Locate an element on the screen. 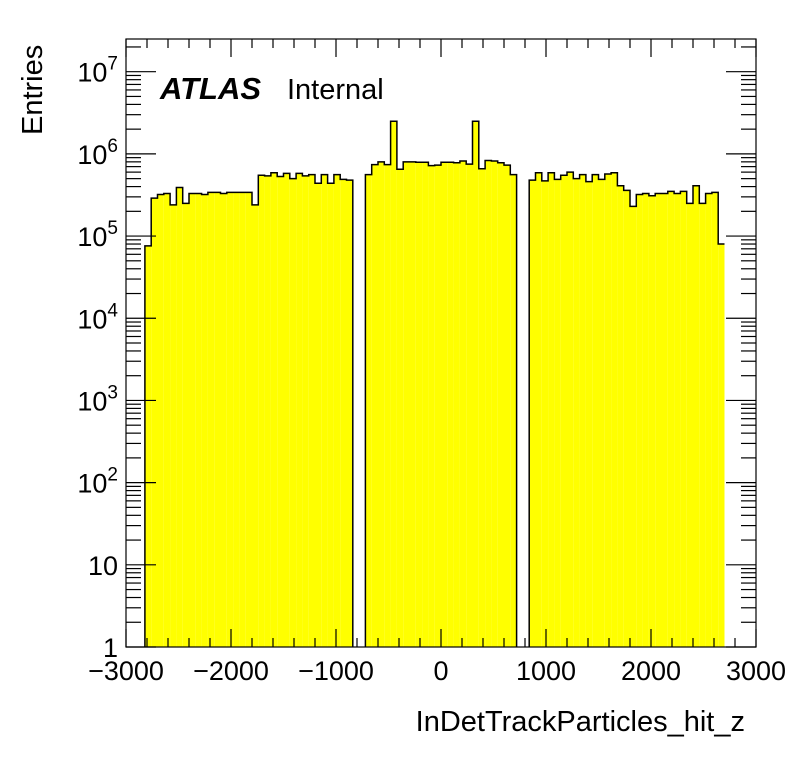 This screenshot has width=796, height=772. y-tick-label: 10⁷ is located at coordinates (97, 71).